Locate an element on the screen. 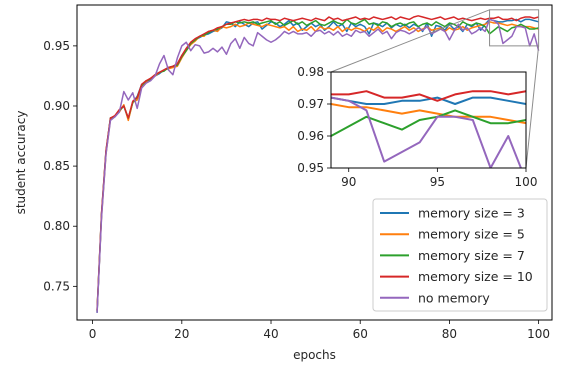 Image resolution: width=561 pixels, height=366 pixels. x-tick-label: 100 is located at coordinates (538, 334).